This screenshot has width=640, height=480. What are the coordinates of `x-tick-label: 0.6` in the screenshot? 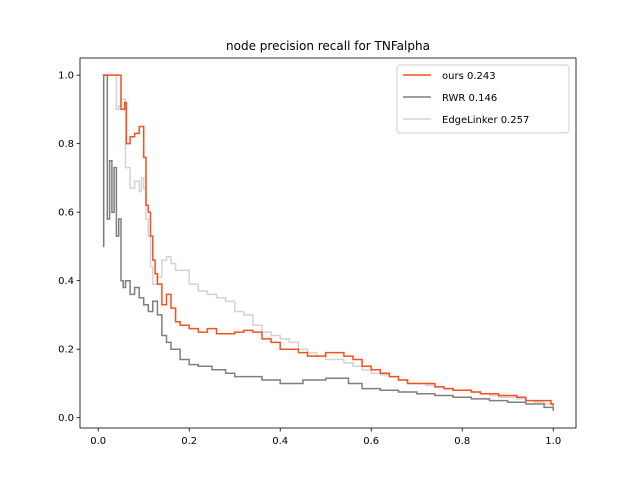 It's located at (371, 441).